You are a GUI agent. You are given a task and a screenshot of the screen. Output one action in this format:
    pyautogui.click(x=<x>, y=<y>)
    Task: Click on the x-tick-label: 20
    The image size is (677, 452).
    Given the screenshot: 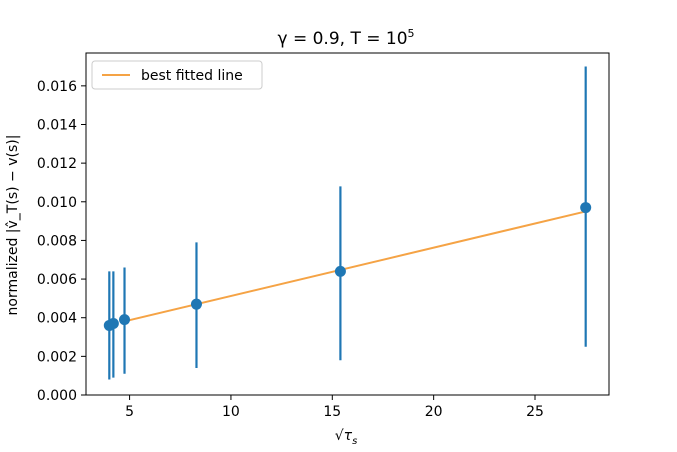 What is the action you would take?
    pyautogui.click(x=434, y=412)
    